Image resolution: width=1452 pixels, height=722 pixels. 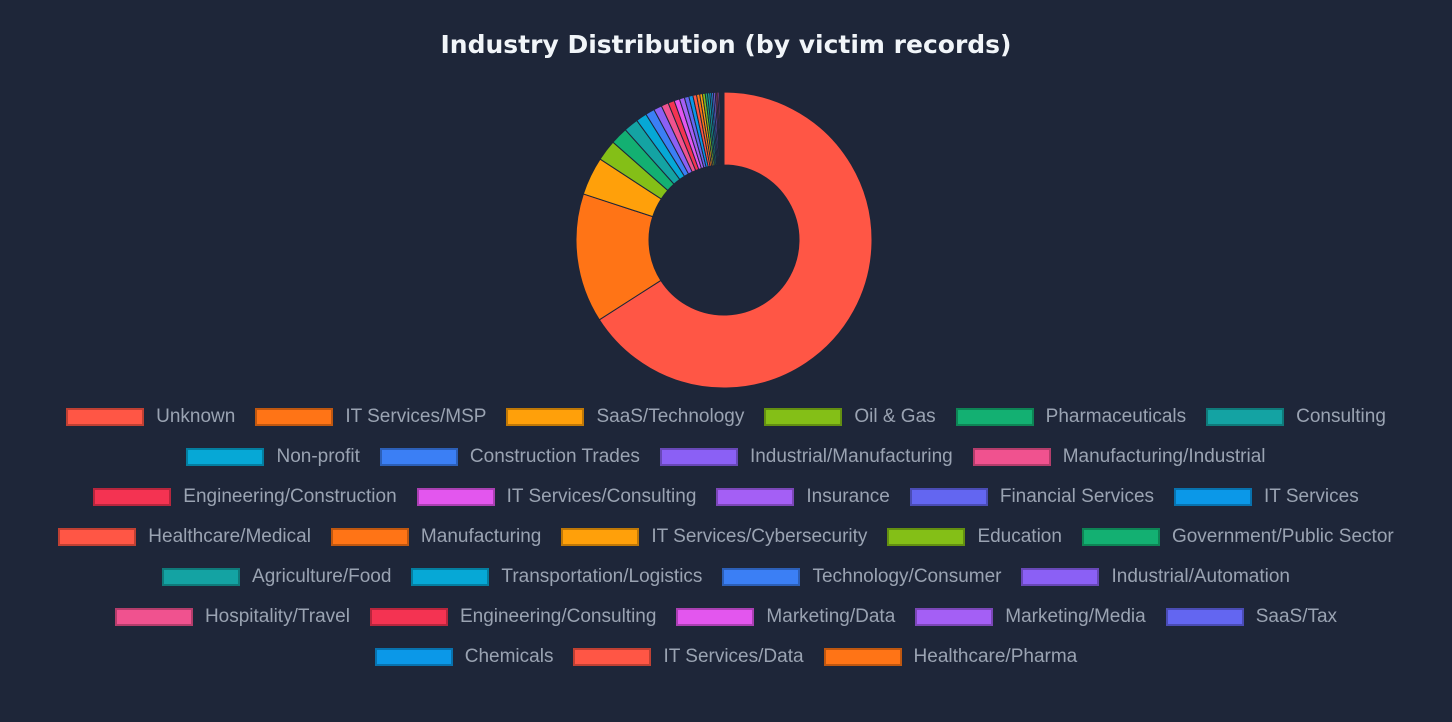 What do you see at coordinates (322, 576) in the screenshot?
I see `legend-label: Agriculture/Food` at bounding box center [322, 576].